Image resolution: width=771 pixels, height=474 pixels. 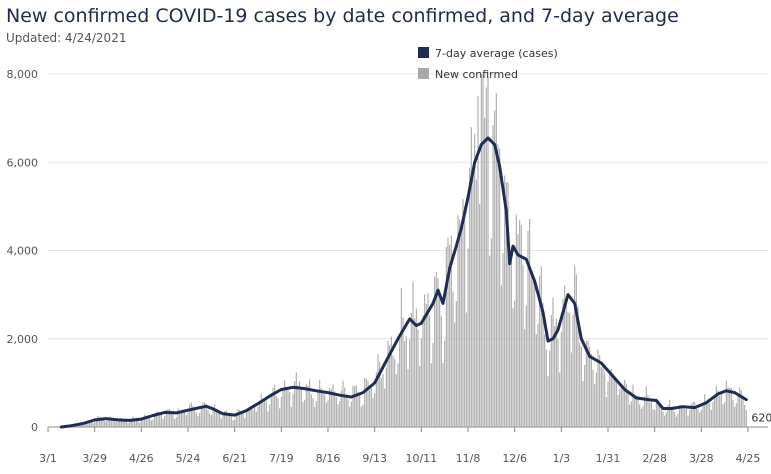 I want to click on x-tick-label: 2/28, so click(x=654, y=458).